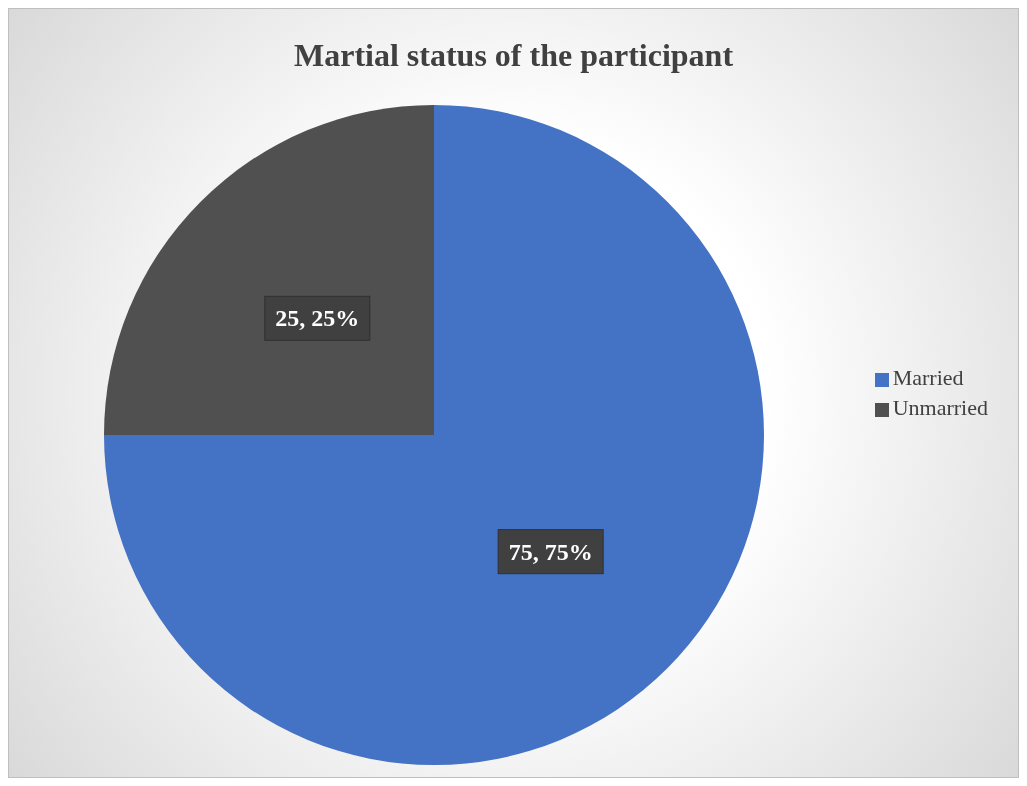  Describe the element at coordinates (269, 270) in the screenshot. I see `pie-slice` at that location.